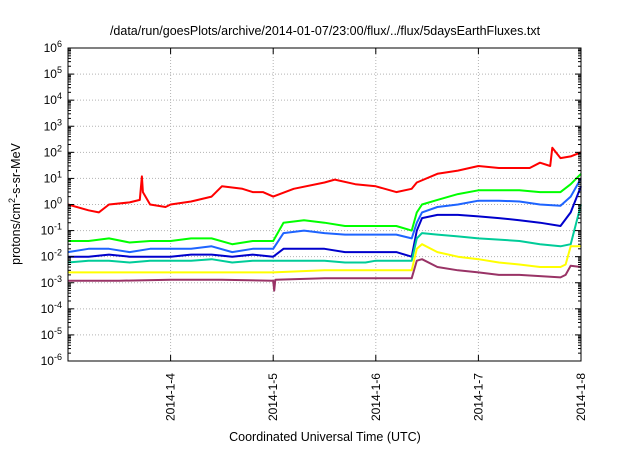 The width and height of the screenshot is (640, 453). I want to click on y-tick-label: 10⁻², so click(51, 256).